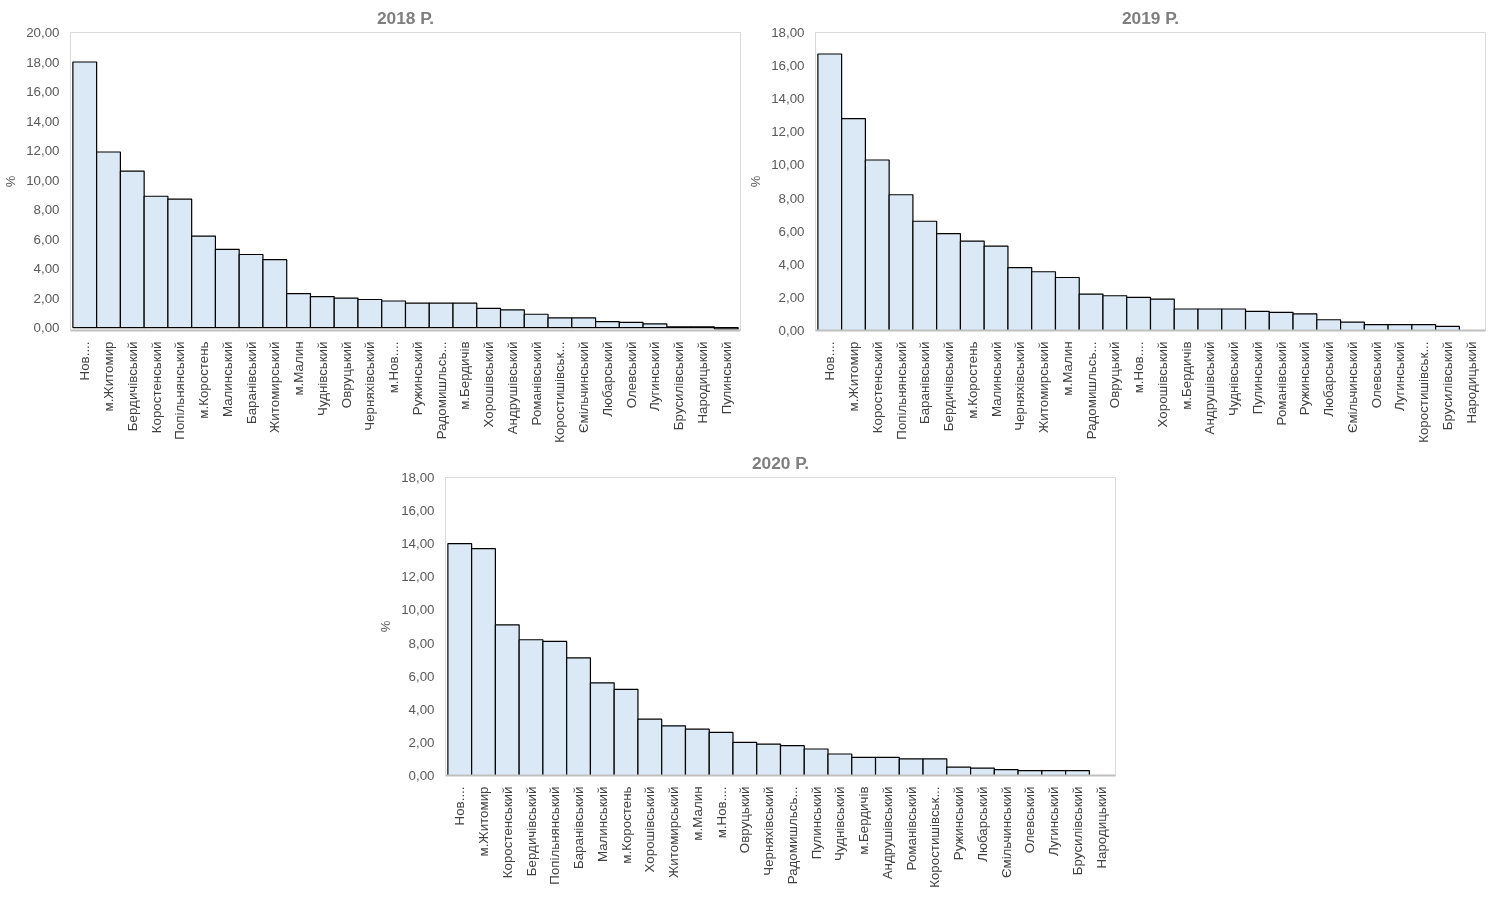 Image resolution: width=1512 pixels, height=906 pixels. I want to click on chart-title: 2018 Р., so click(405, 17).